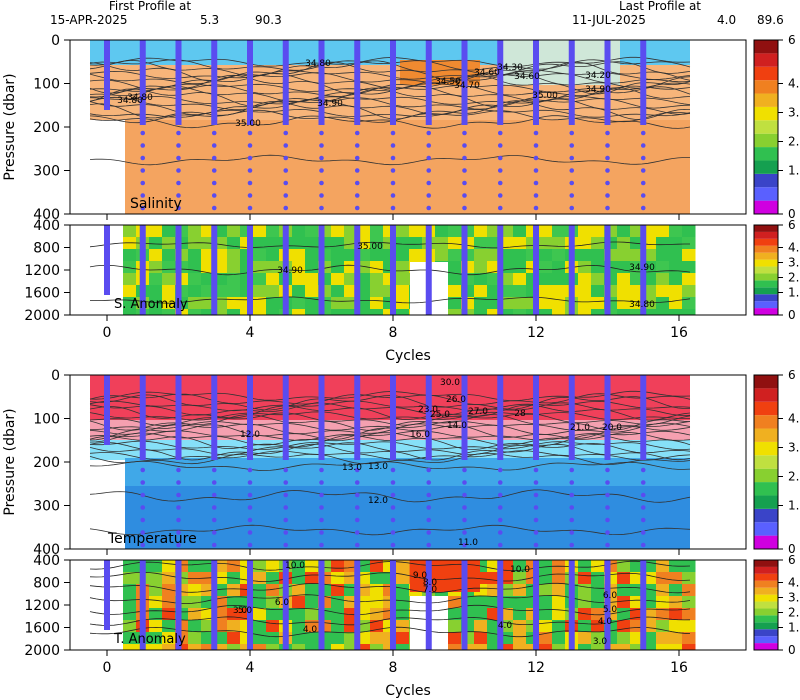  I want to click on temperature-contour, so click(390, 458).